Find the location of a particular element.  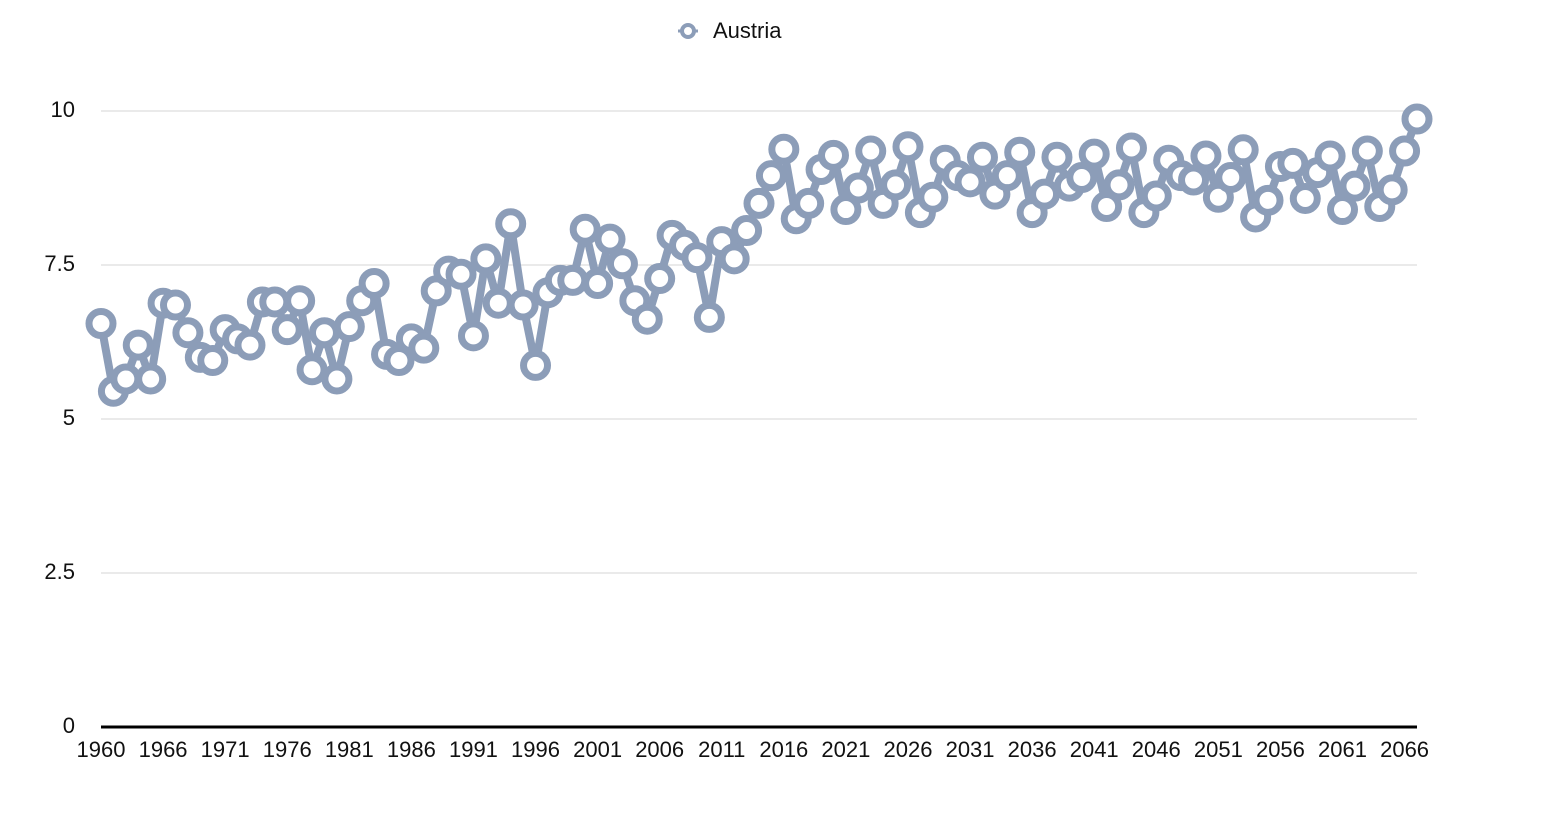

x-tick-label: 2021 is located at coordinates (845, 749).